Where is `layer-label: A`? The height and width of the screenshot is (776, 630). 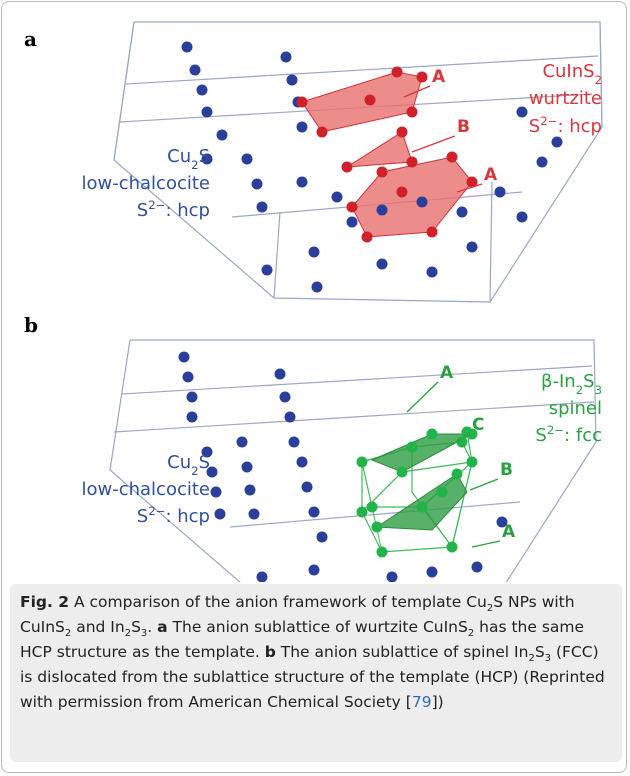 layer-label: A is located at coordinates (491, 175).